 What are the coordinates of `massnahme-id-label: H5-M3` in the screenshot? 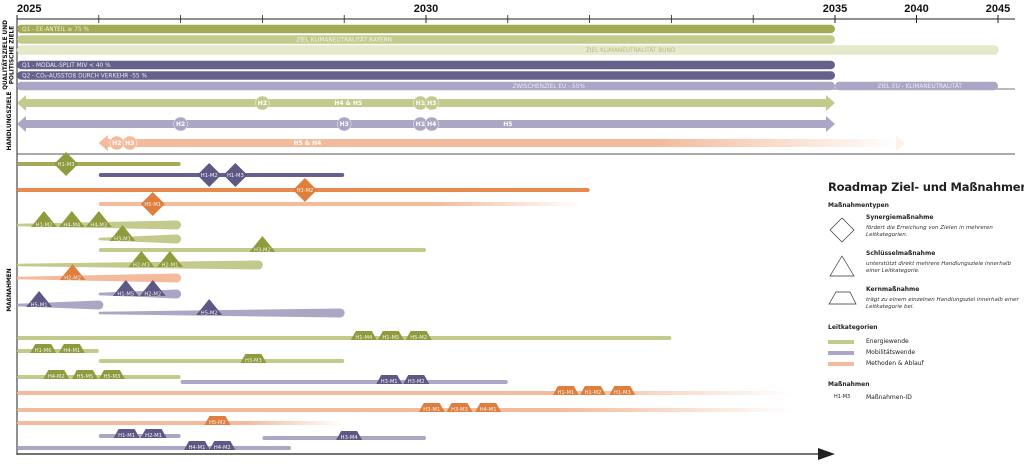 It's located at (111, 377).